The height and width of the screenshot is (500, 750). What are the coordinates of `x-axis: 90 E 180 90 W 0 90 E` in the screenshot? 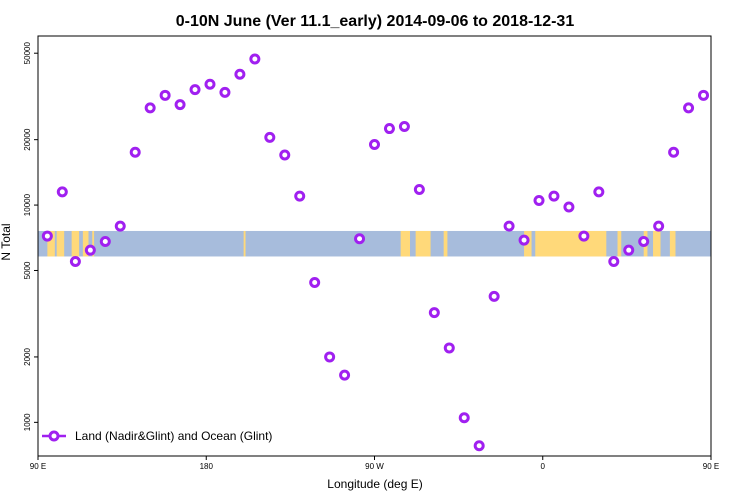 It's located at (374, 463).